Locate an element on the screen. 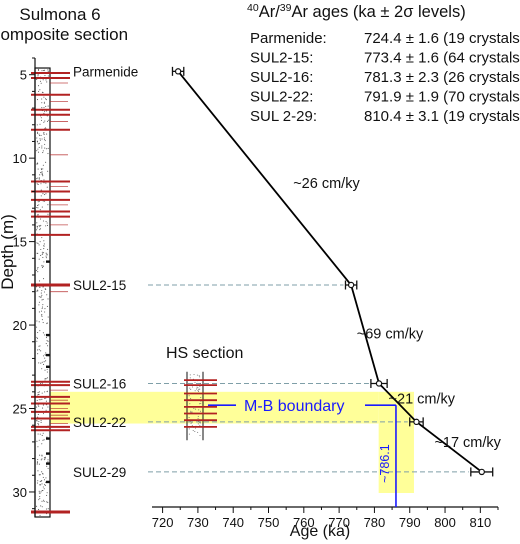  legend-sample-name: SUL2-22: is located at coordinates (281, 97).